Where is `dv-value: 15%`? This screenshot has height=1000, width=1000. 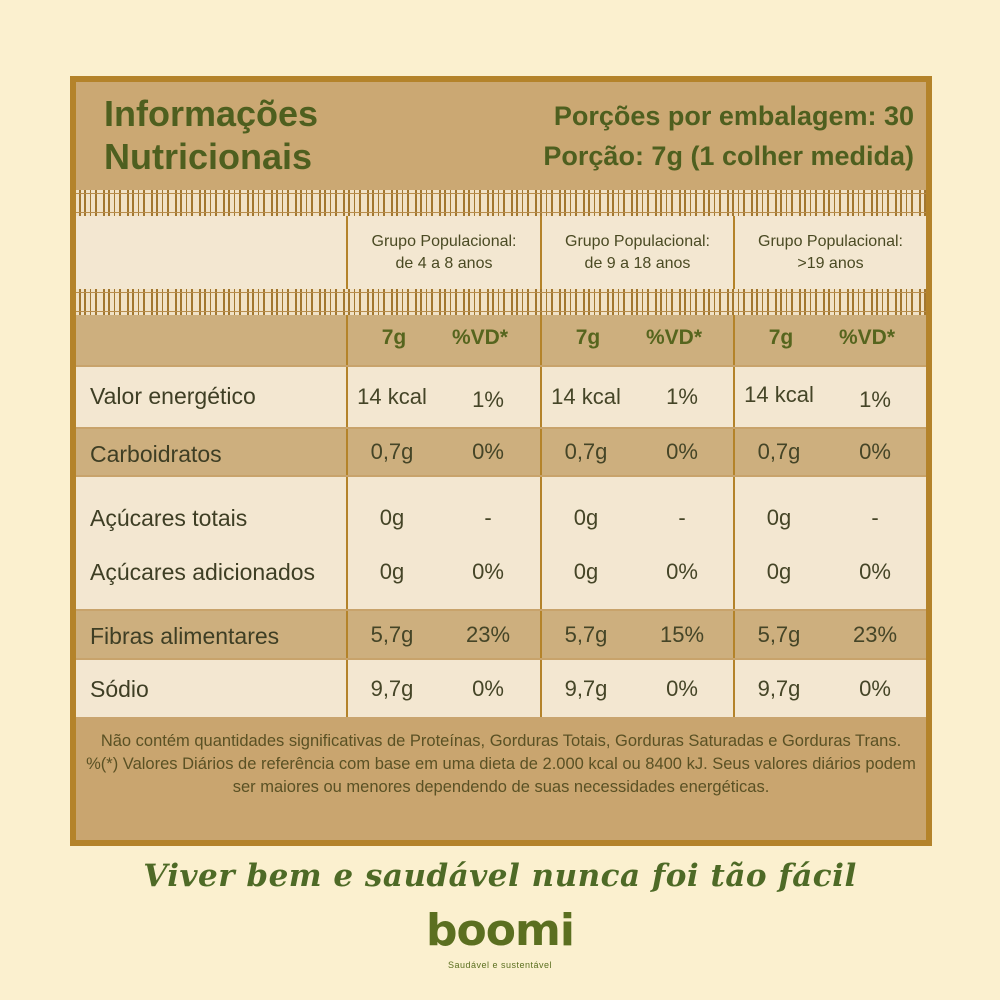
dv-value: 15% is located at coordinates (682, 634).